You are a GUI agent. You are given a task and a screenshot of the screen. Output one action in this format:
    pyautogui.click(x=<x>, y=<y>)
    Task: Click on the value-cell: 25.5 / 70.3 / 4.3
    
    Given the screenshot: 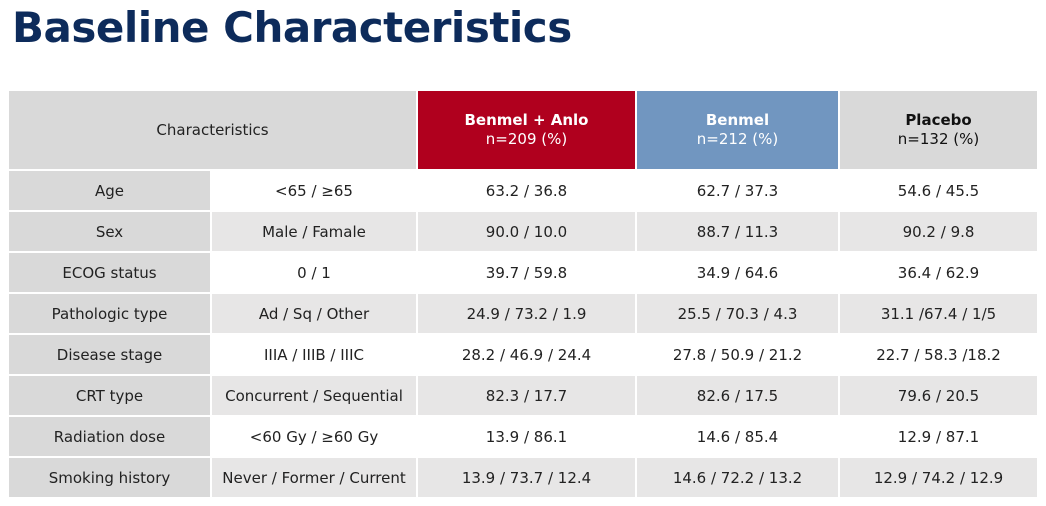 What is the action you would take?
    pyautogui.click(x=738, y=314)
    